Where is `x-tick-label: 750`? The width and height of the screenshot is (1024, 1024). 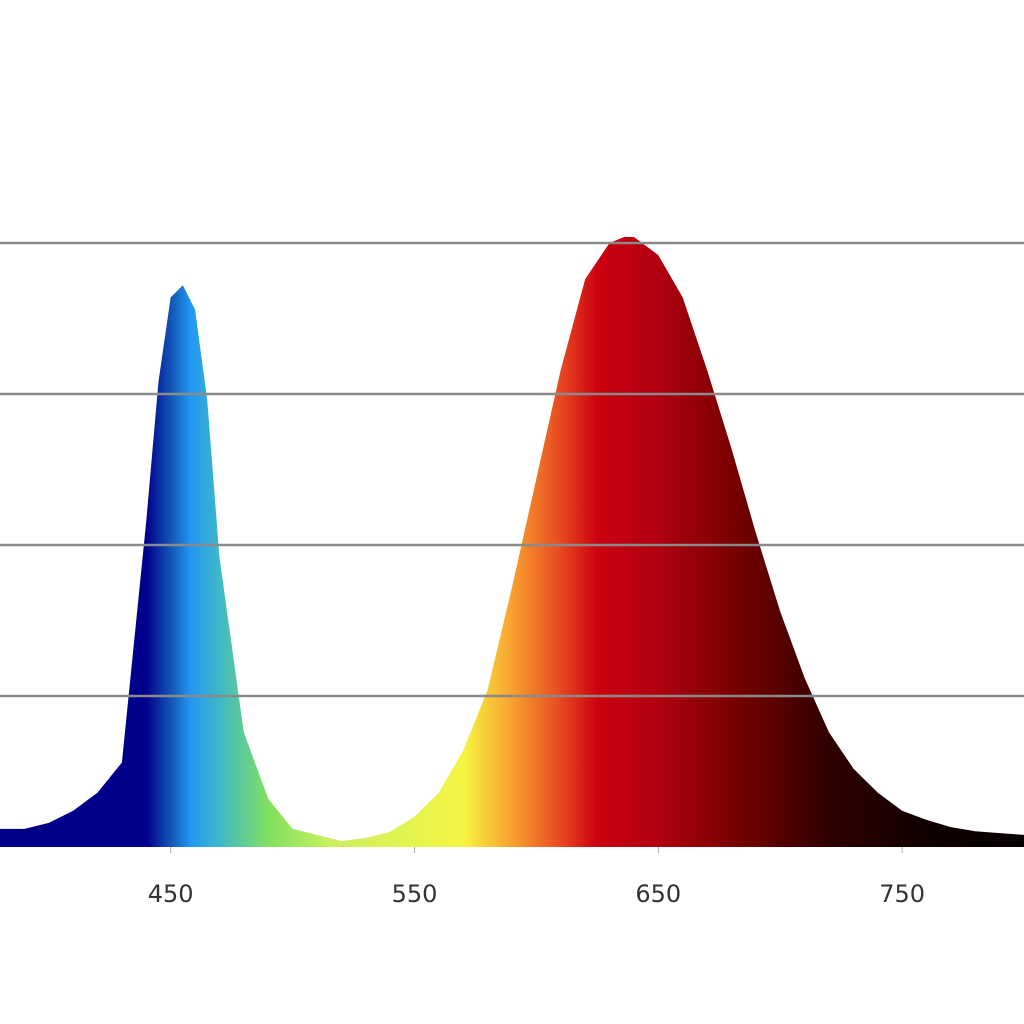
x-tick-label: 750 is located at coordinates (902, 894).